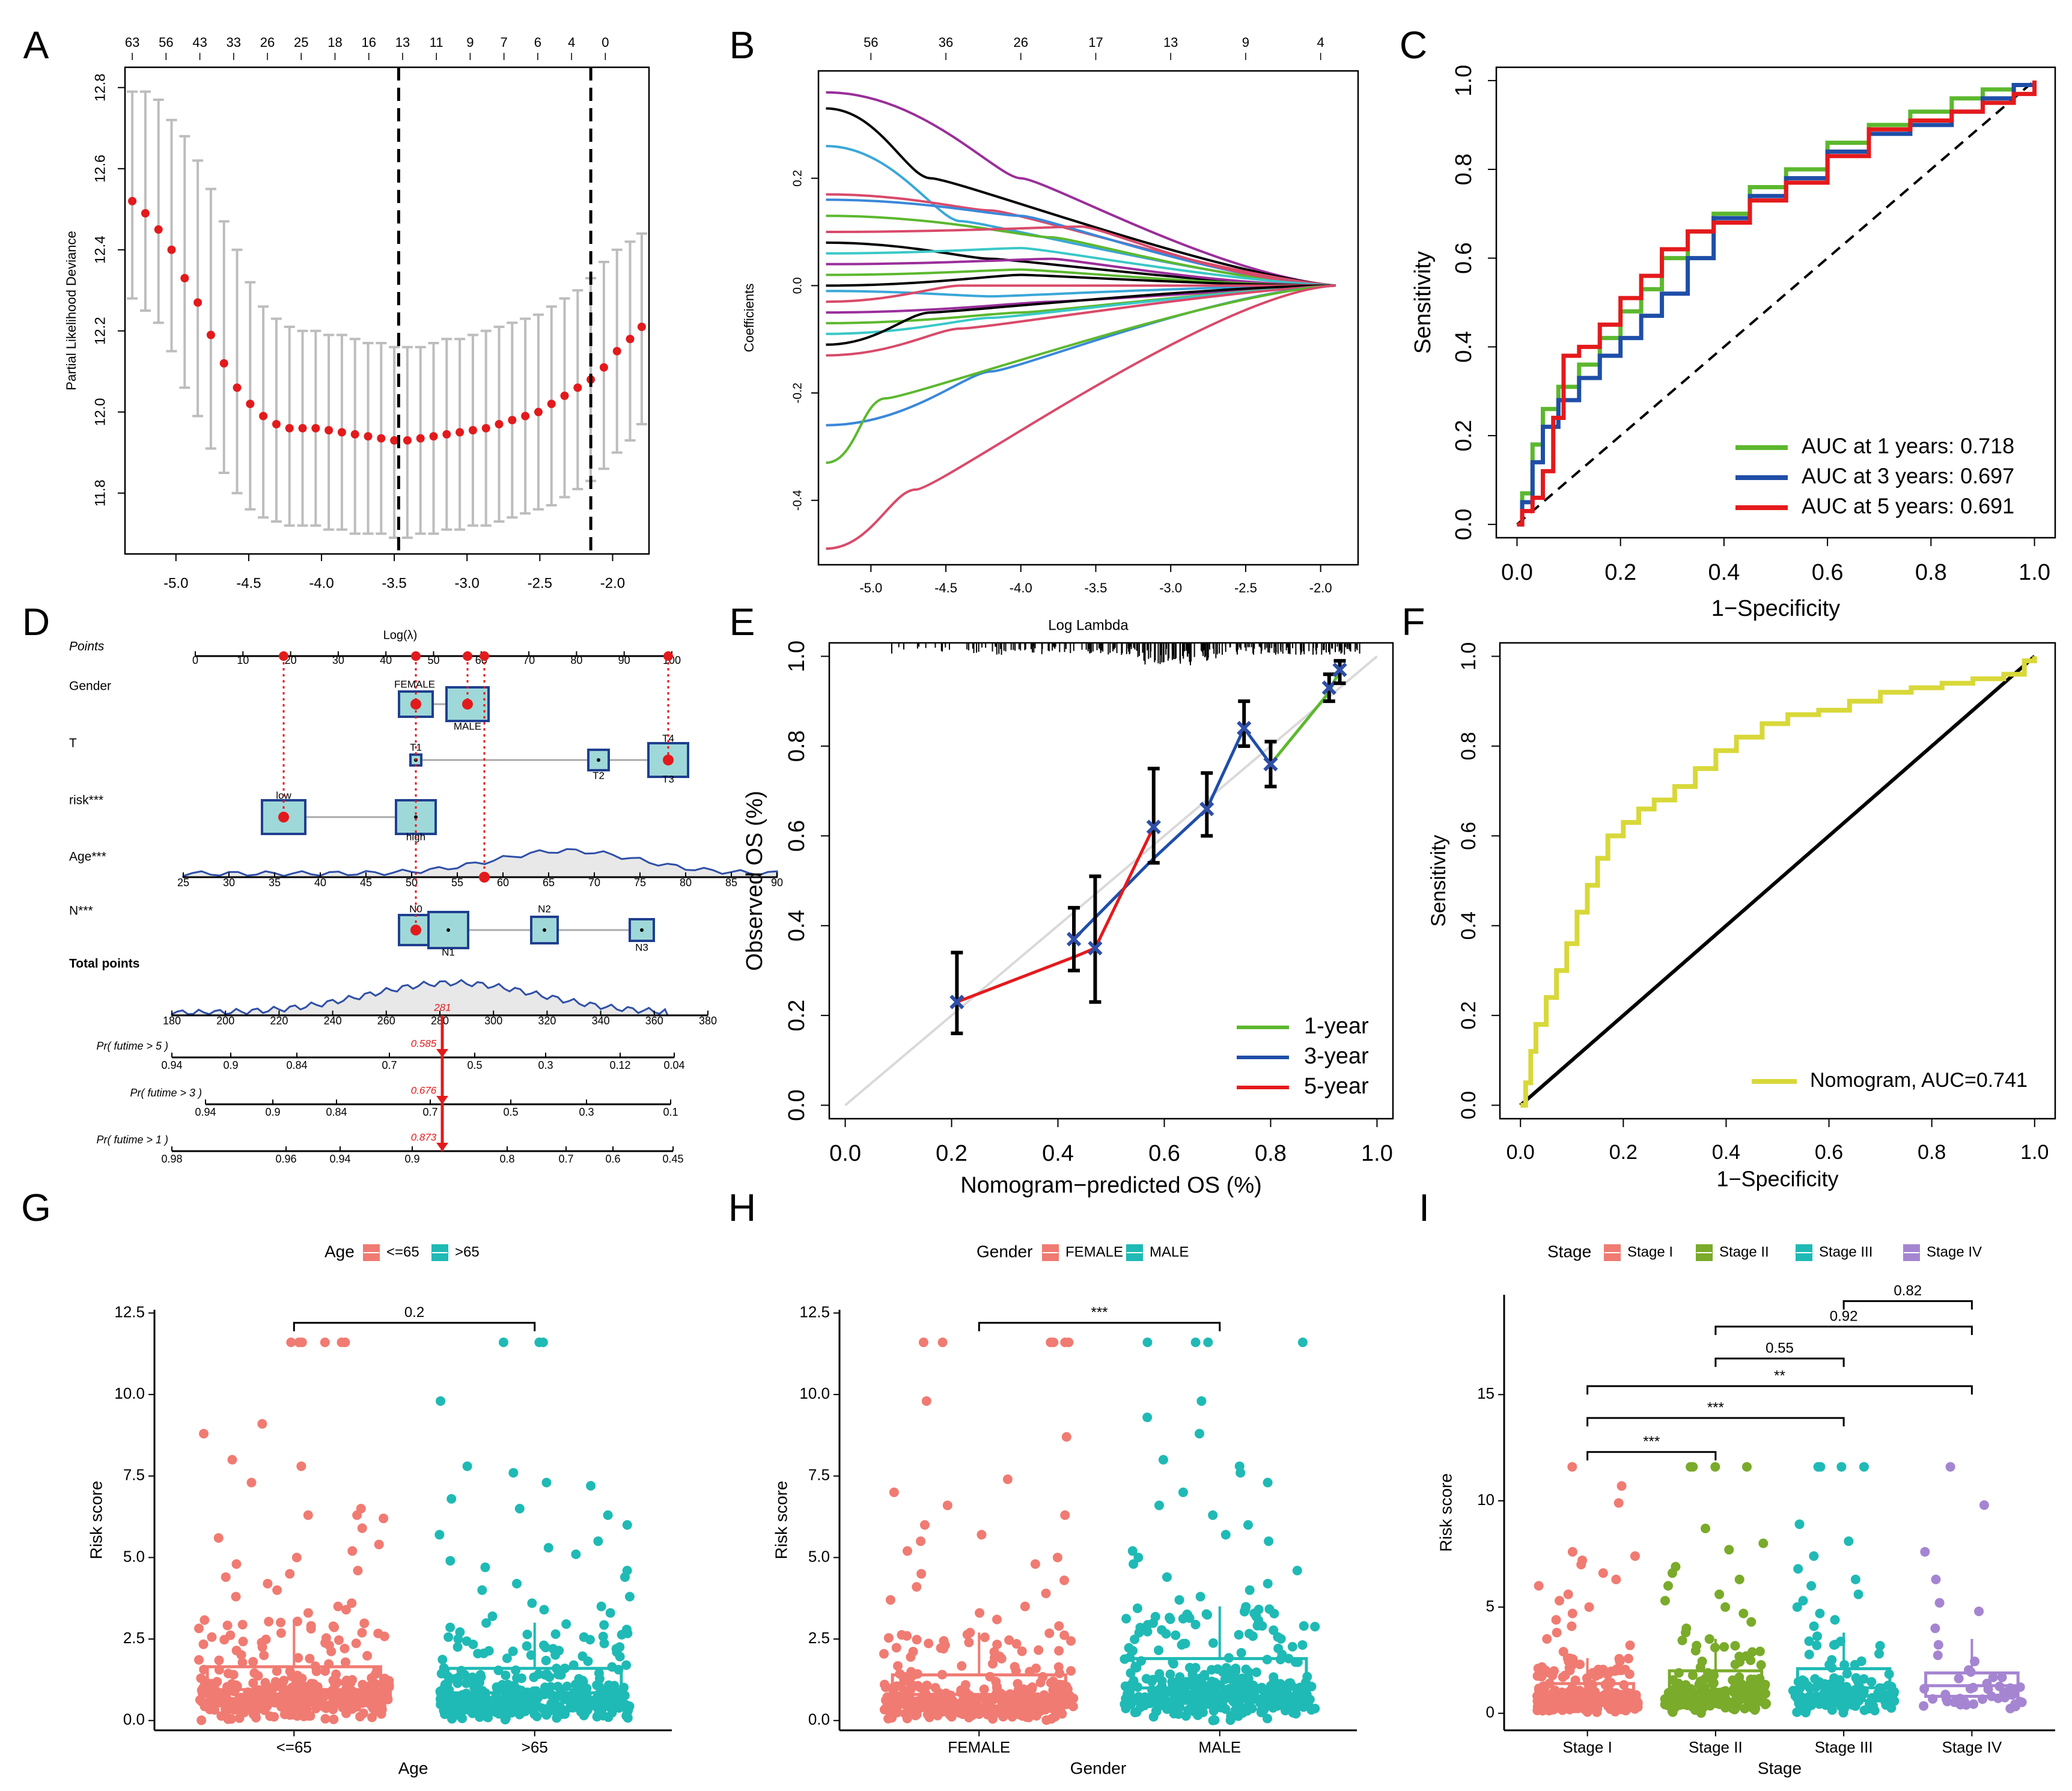 The width and height of the screenshot is (2072, 1791). Describe the element at coordinates (708, 1021) in the screenshot. I see `total-tick-label: 380` at that location.